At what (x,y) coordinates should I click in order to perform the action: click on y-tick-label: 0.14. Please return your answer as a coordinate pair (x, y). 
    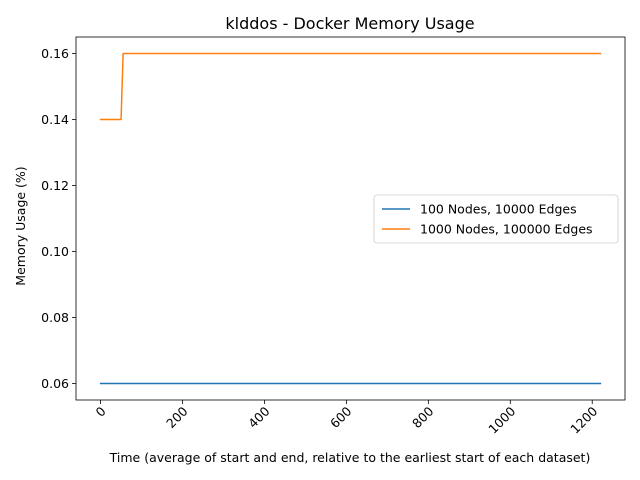
    Looking at the image, I should click on (55, 119).